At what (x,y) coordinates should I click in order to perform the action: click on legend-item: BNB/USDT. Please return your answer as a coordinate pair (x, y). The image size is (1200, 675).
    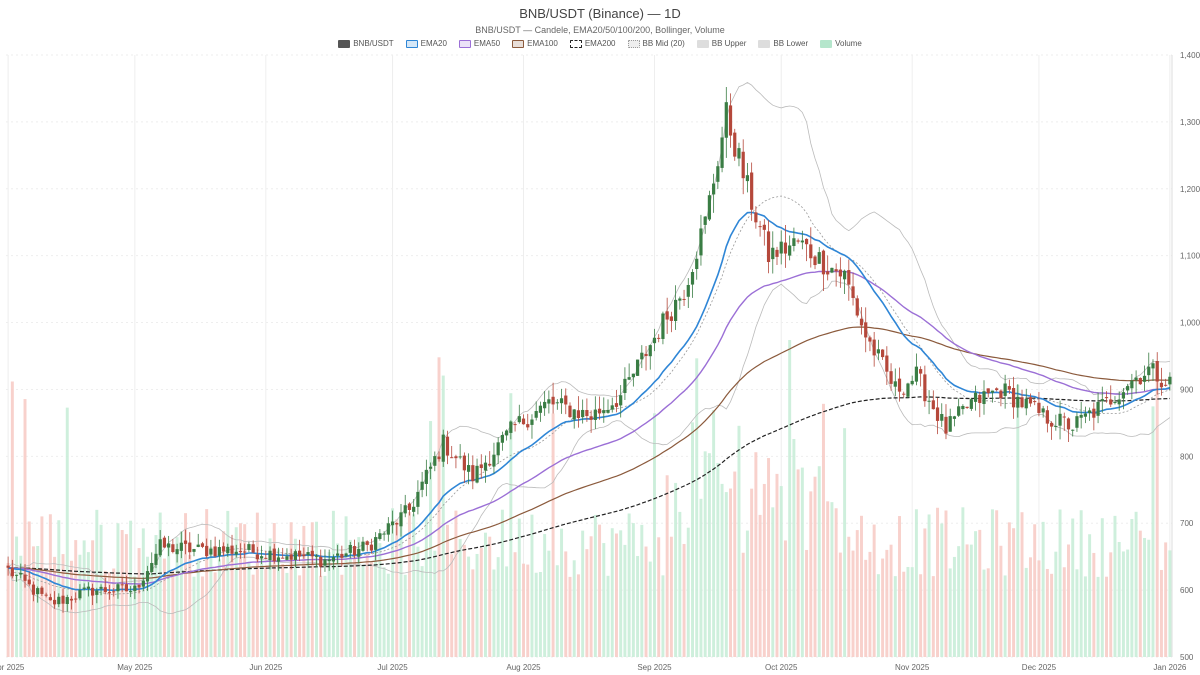
    Looking at the image, I should click on (366, 43).